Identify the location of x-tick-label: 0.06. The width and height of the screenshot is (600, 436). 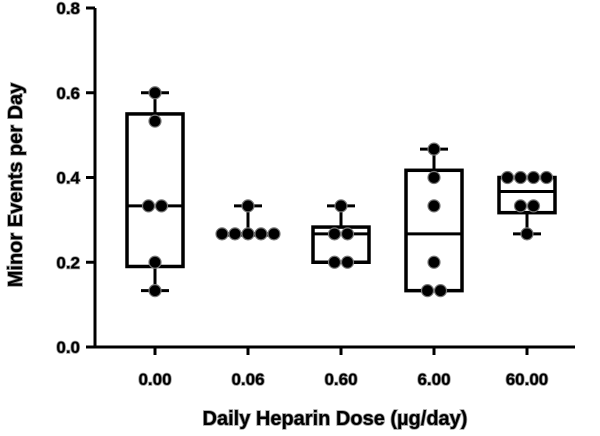
(247, 379).